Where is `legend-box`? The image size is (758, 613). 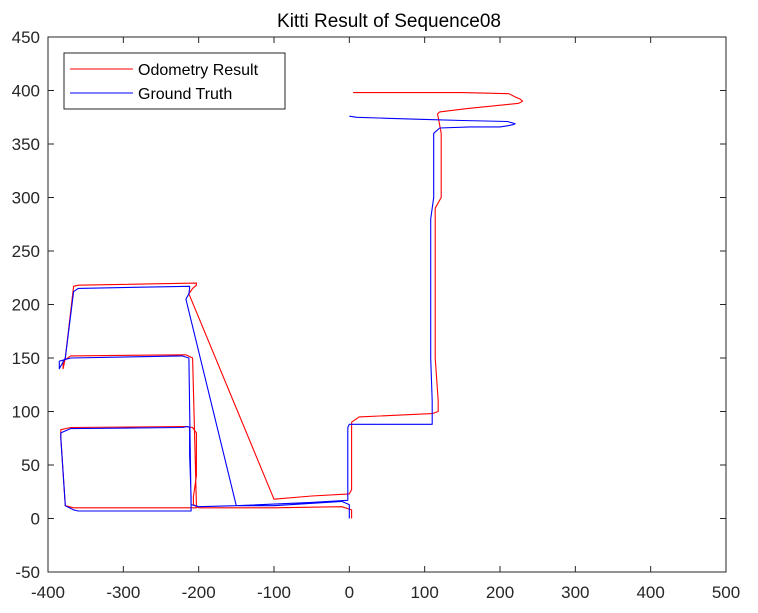 legend-box is located at coordinates (174, 81).